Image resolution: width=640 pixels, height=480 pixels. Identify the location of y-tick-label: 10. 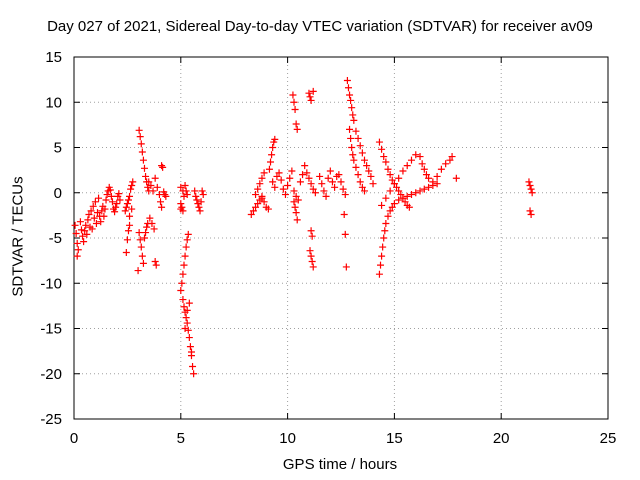
(53, 102).